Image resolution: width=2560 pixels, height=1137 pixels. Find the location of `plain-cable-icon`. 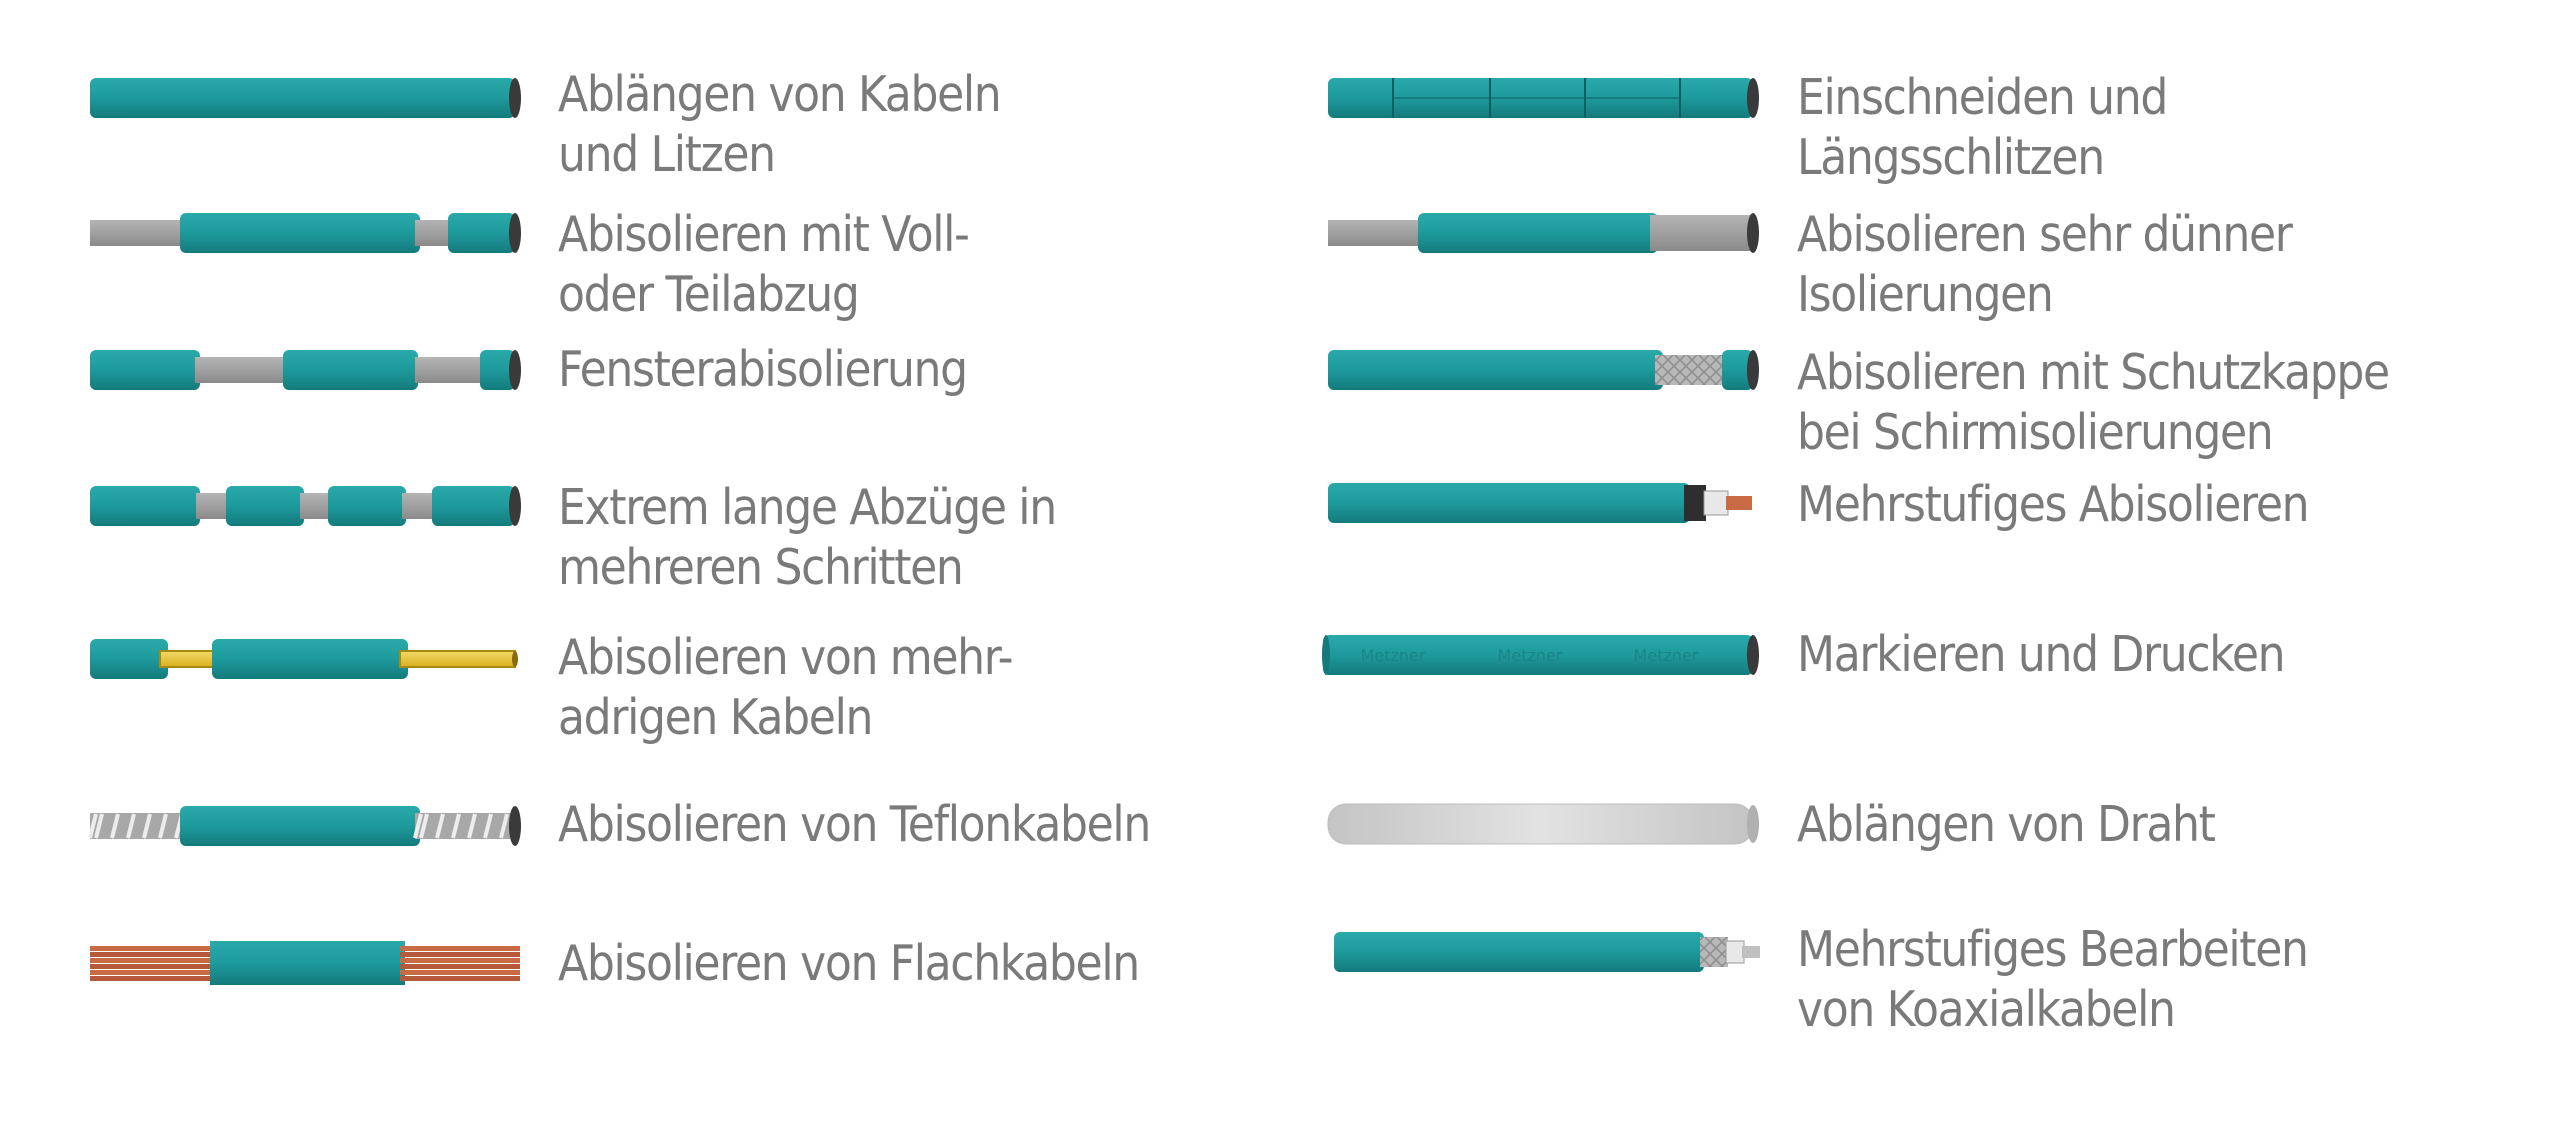

plain-cable-icon is located at coordinates (305, 98).